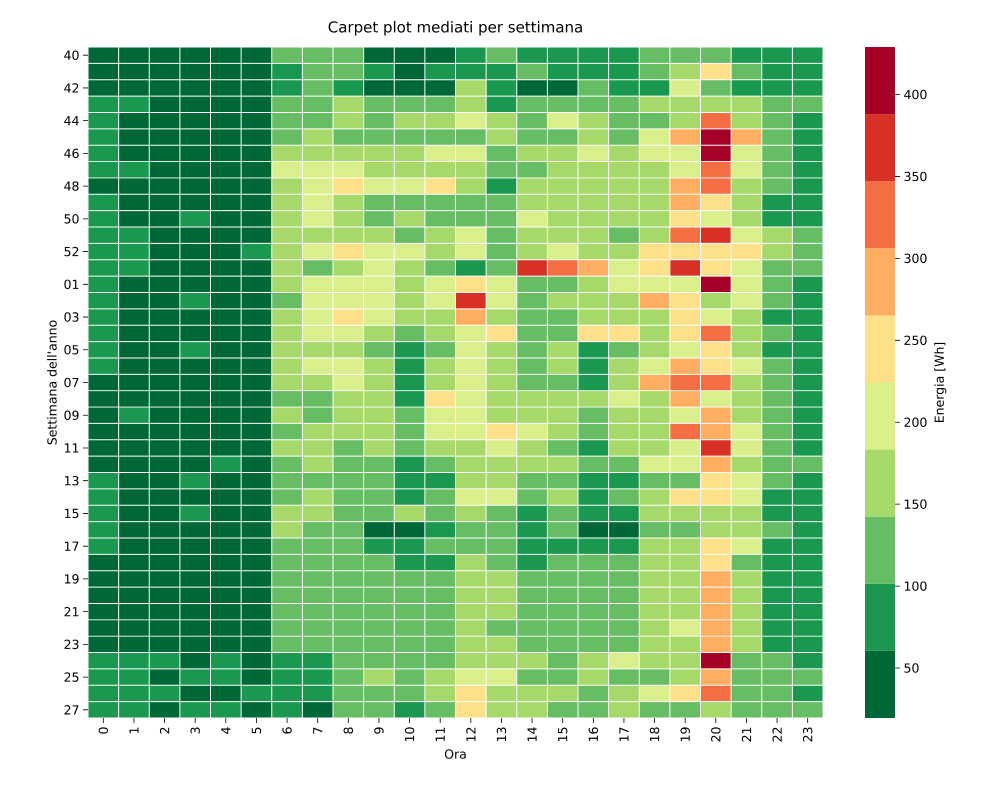 This screenshot has width=998, height=805. Describe the element at coordinates (915, 504) in the screenshot. I see `color-bar-label: 150` at that location.